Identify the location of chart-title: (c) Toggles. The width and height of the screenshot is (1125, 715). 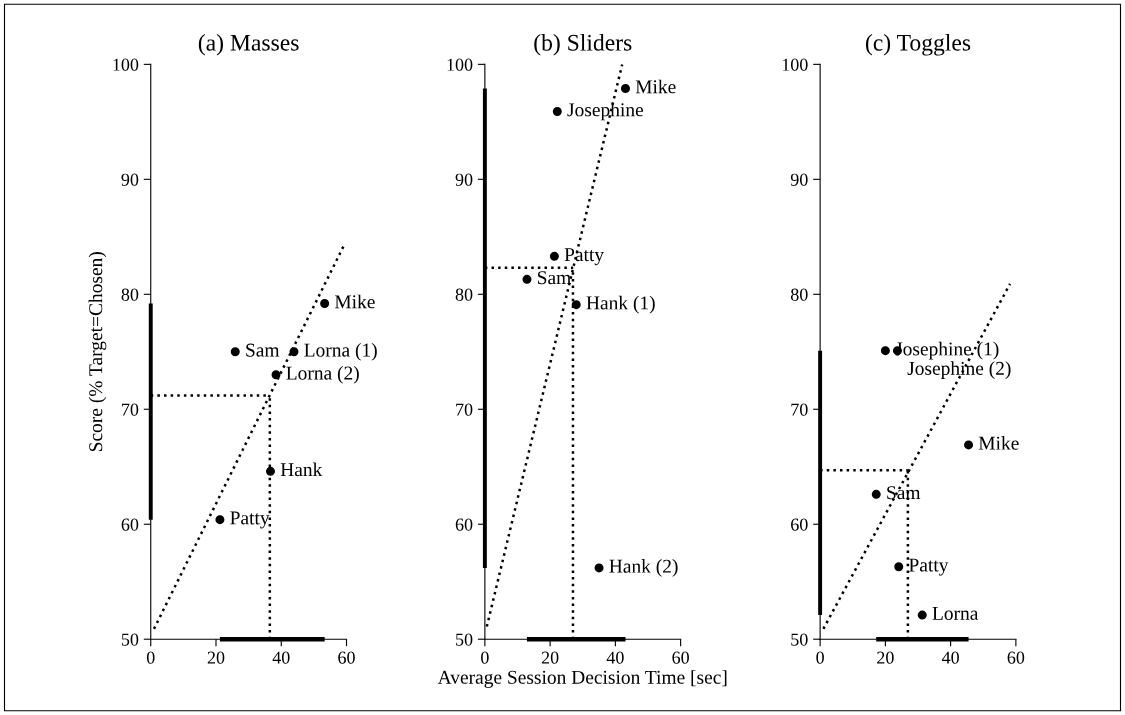
(918, 45).